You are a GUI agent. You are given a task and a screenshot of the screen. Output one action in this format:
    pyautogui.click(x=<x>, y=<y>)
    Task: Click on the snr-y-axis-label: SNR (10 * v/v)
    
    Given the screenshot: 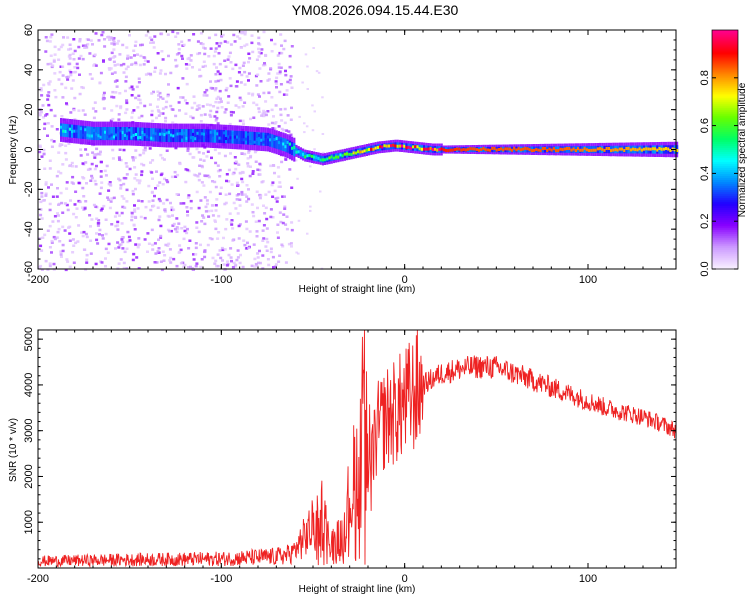 What is the action you would take?
    pyautogui.click(x=13, y=450)
    